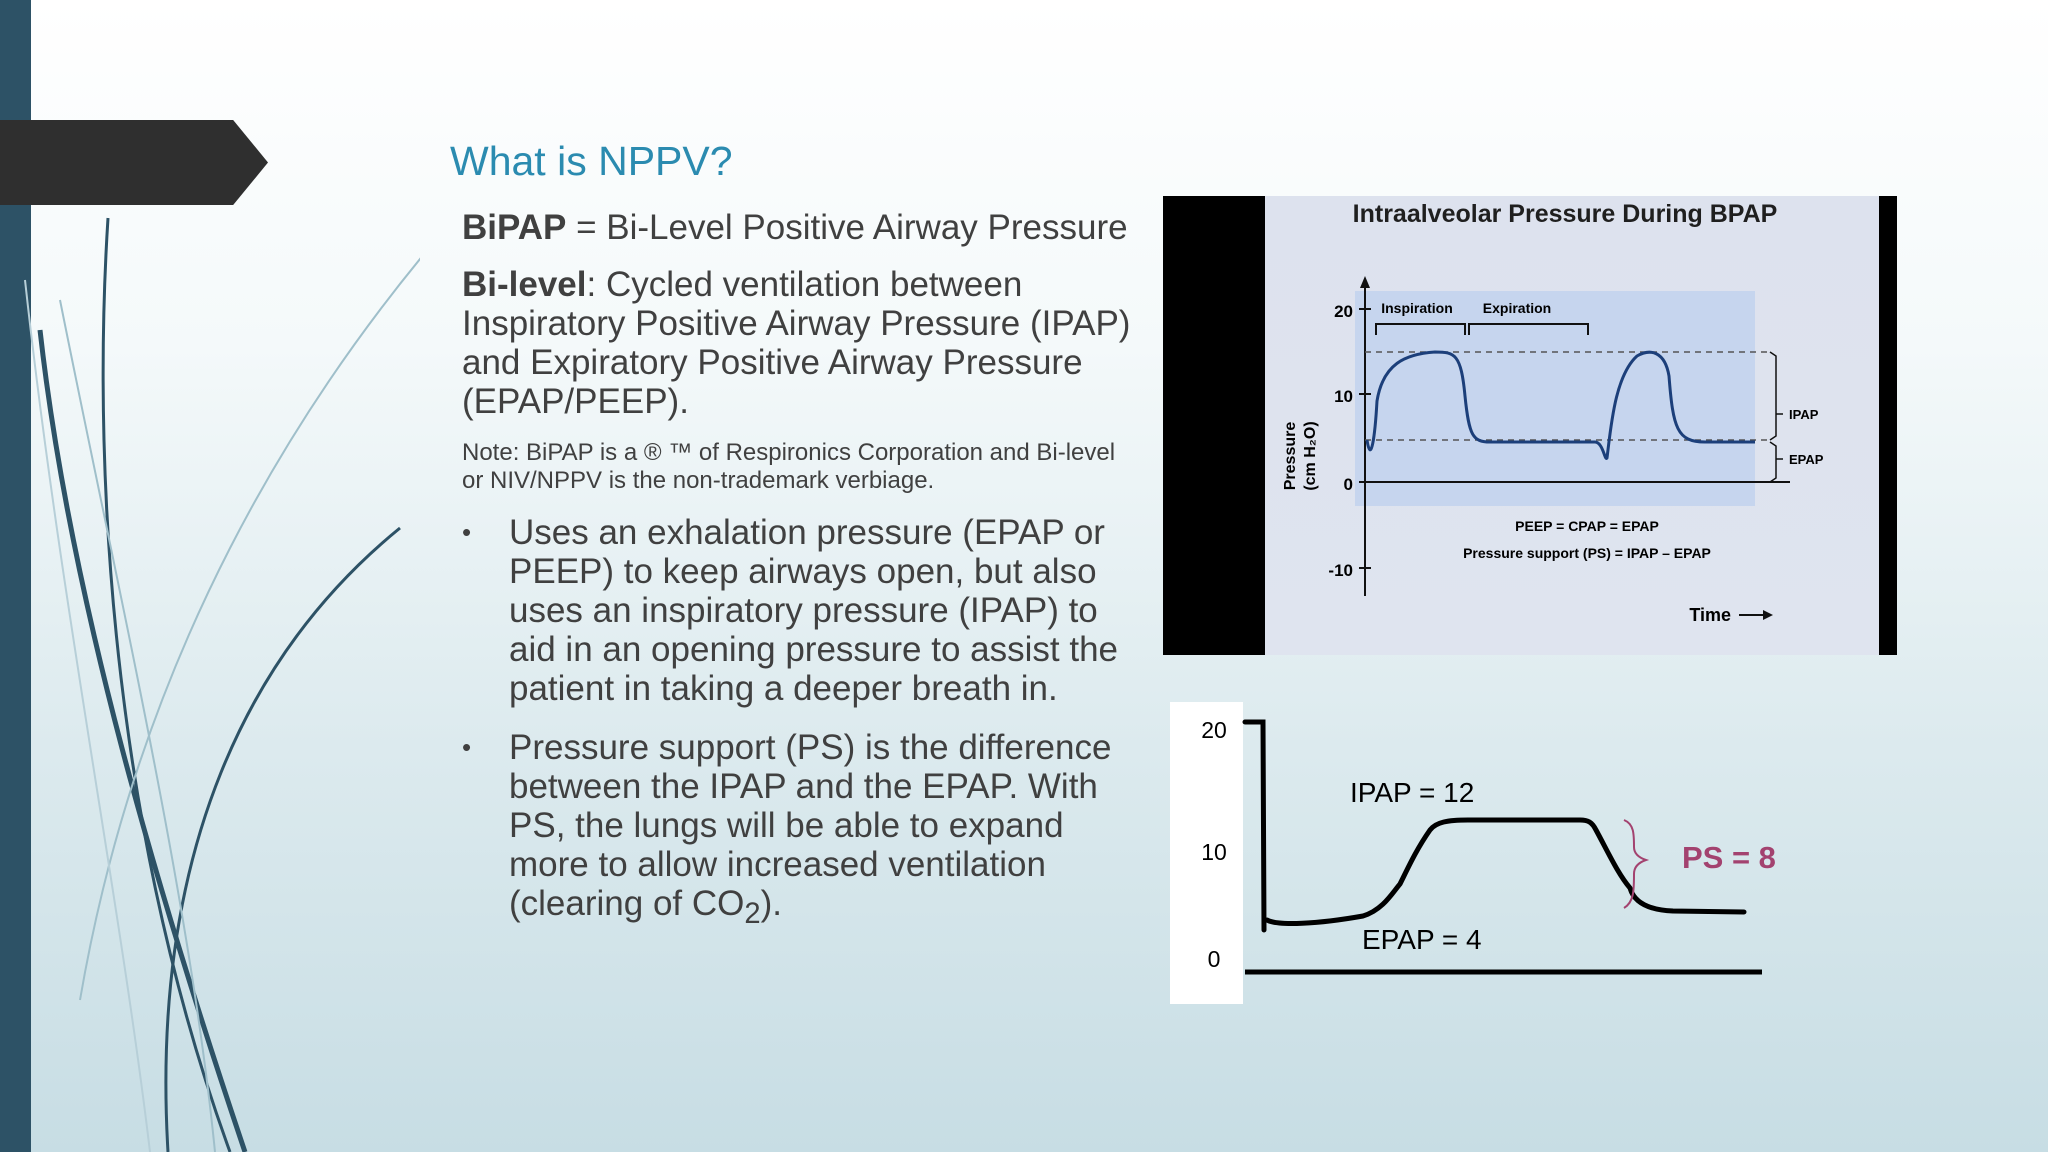  Describe the element at coordinates (1417, 308) in the screenshot. I see `inspiration-label: Inspiration` at that location.